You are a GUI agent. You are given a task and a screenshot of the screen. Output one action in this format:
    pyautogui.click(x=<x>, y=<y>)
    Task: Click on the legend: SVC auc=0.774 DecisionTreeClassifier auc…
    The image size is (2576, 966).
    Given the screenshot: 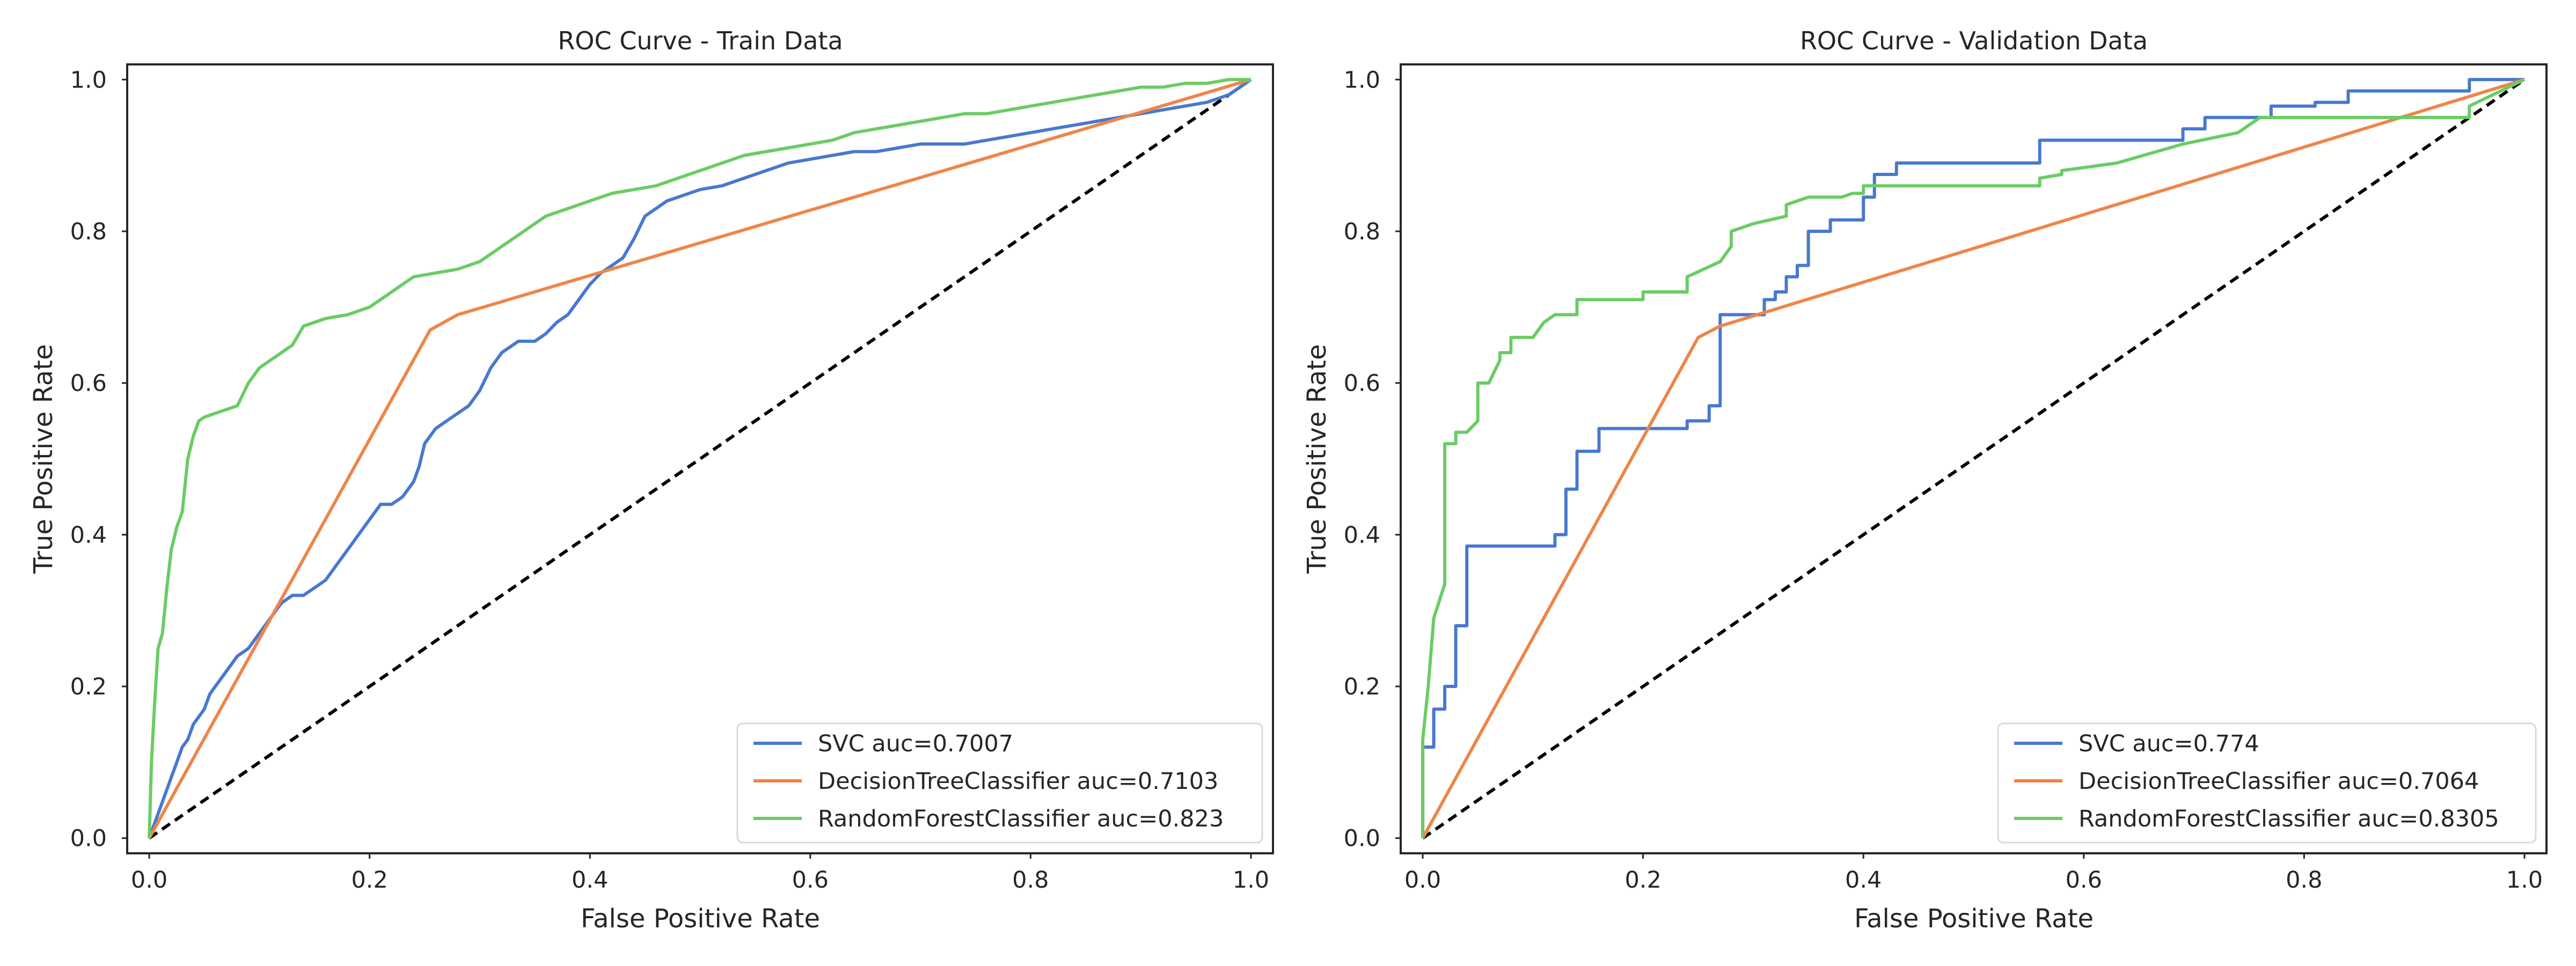 What is the action you would take?
    pyautogui.click(x=2267, y=783)
    